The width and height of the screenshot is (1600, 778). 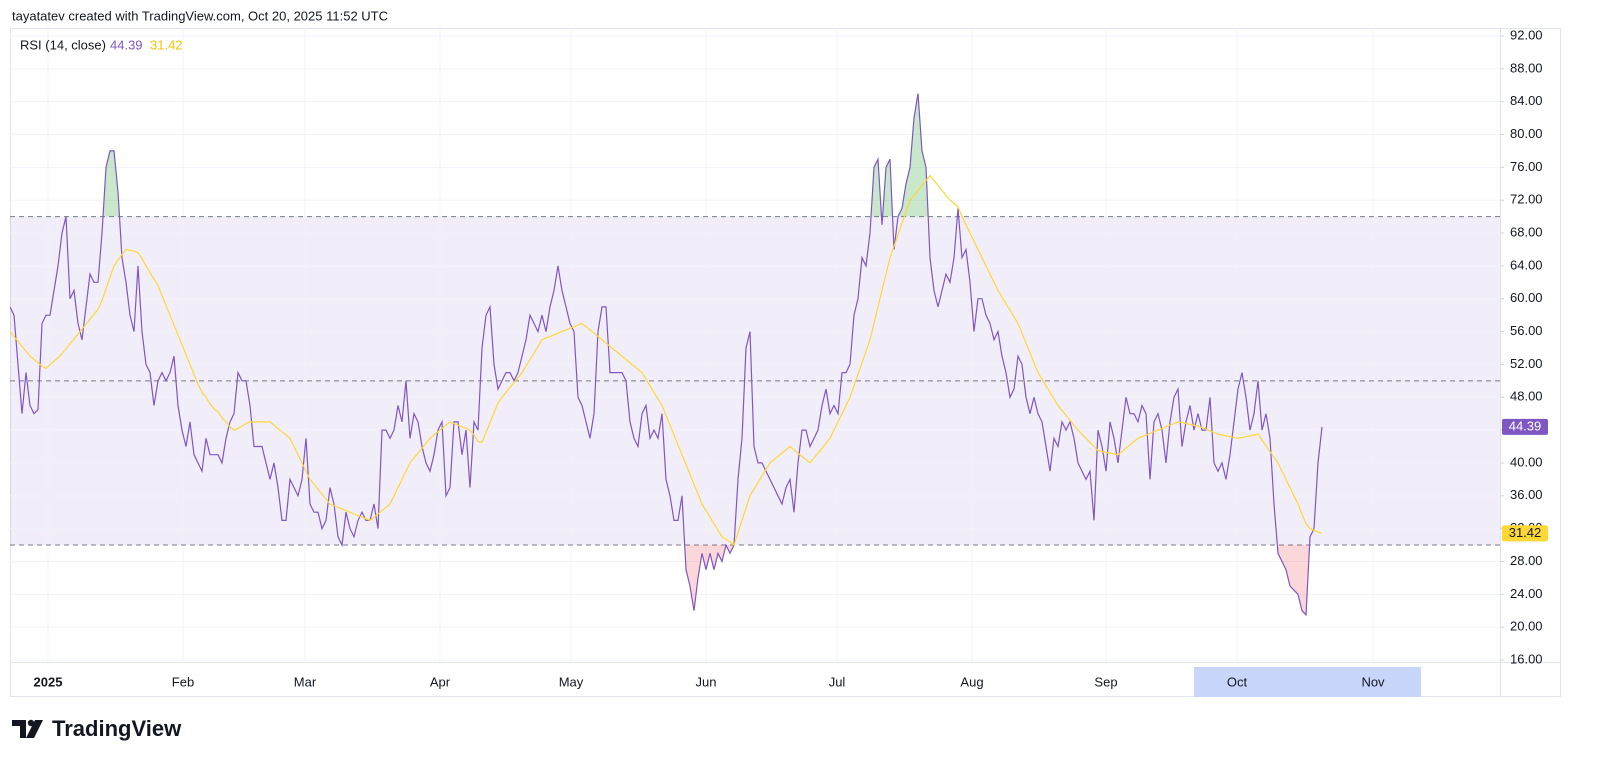 I want to click on legend-value: 31.42, so click(x=166, y=44).